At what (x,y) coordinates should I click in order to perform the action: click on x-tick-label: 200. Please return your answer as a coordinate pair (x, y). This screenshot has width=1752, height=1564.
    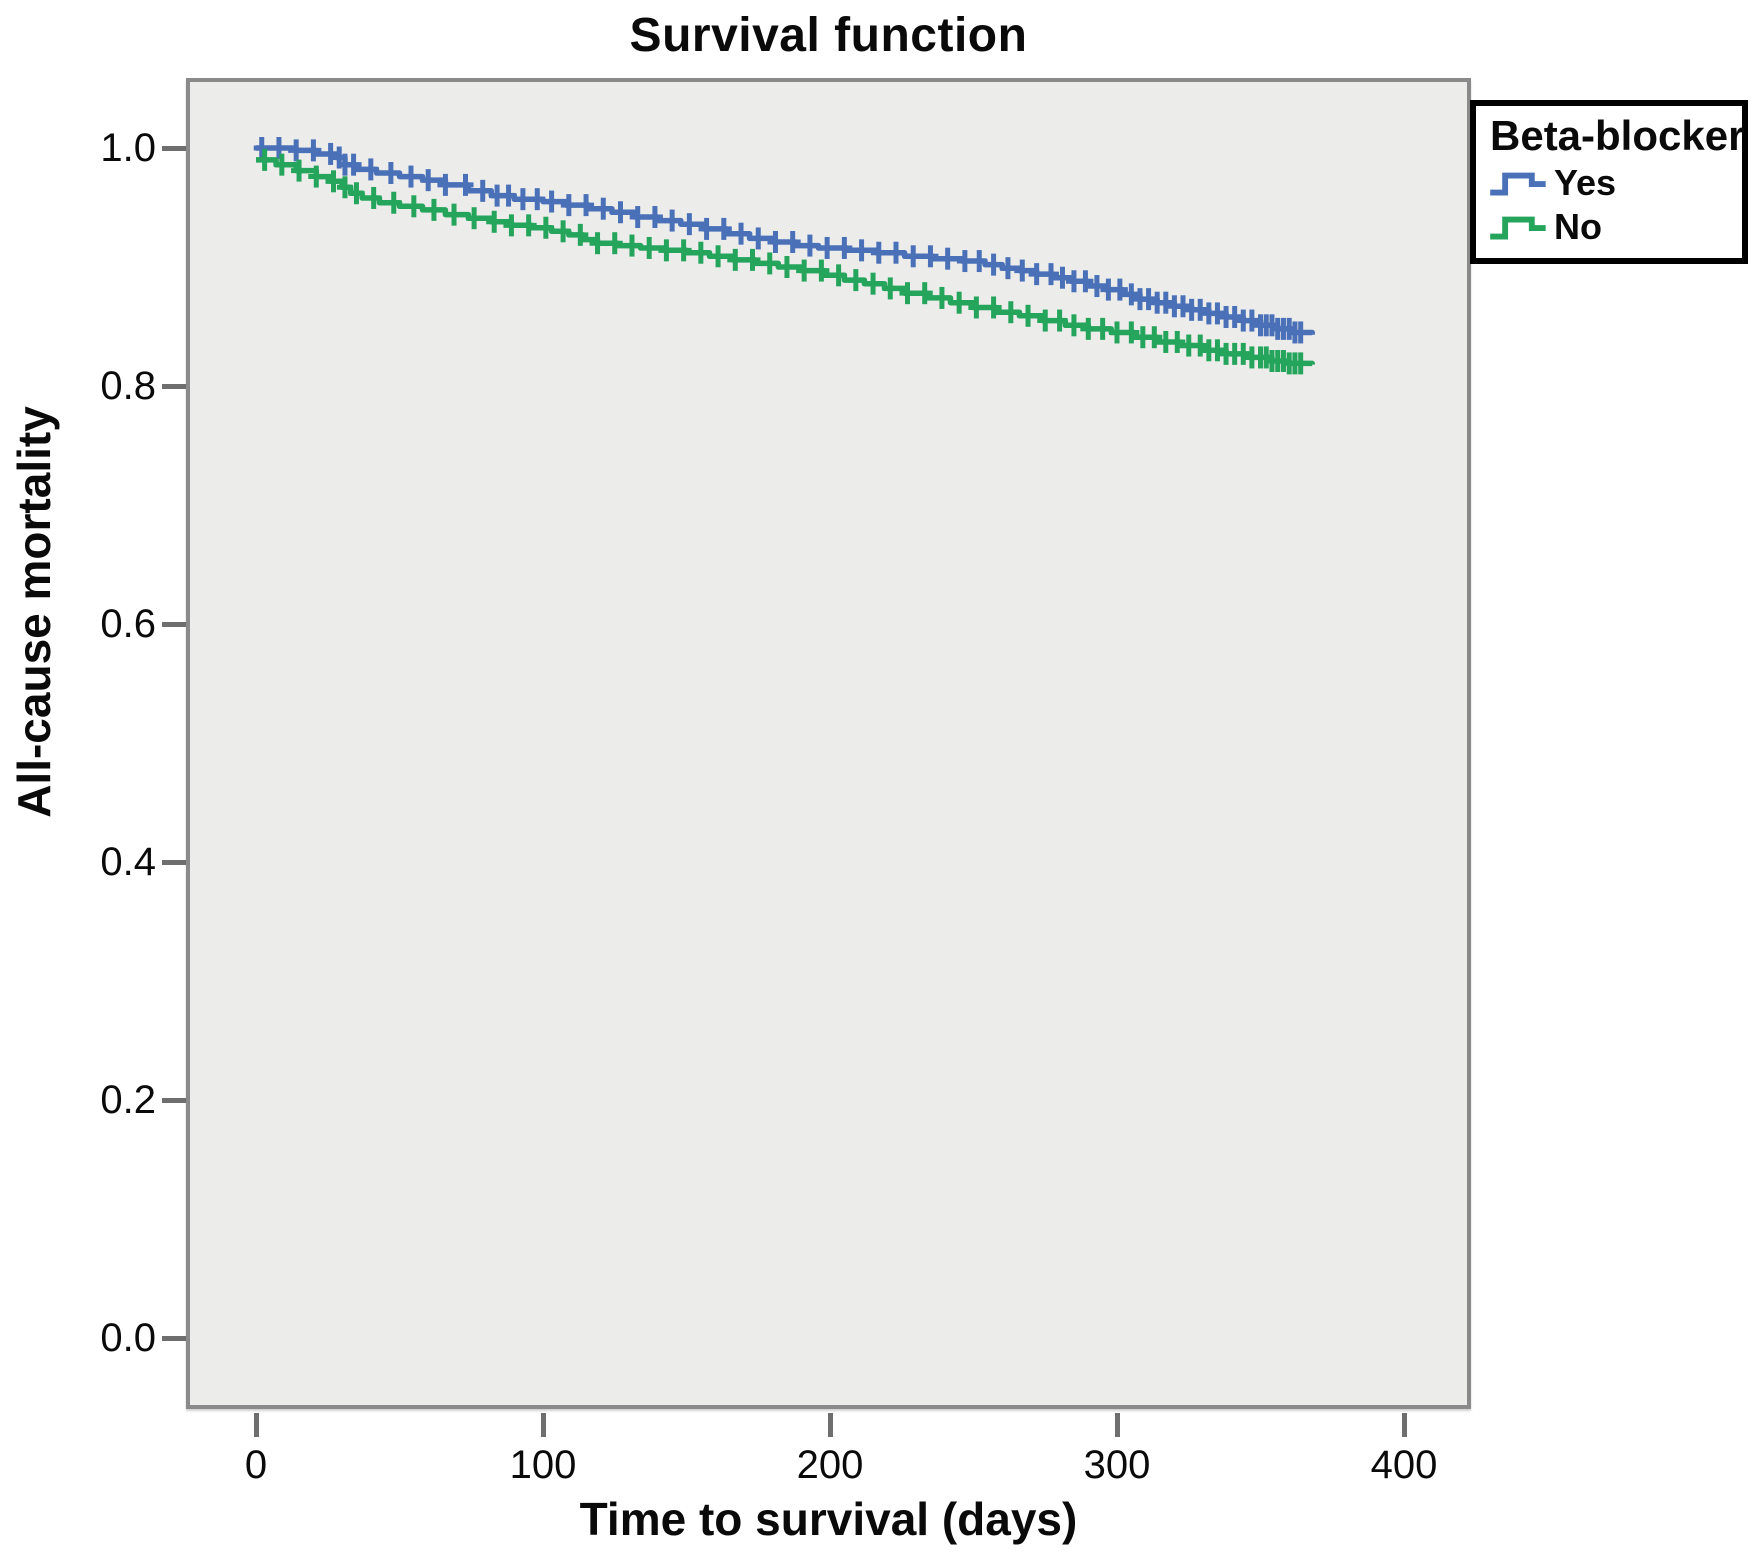
    Looking at the image, I should click on (830, 1465).